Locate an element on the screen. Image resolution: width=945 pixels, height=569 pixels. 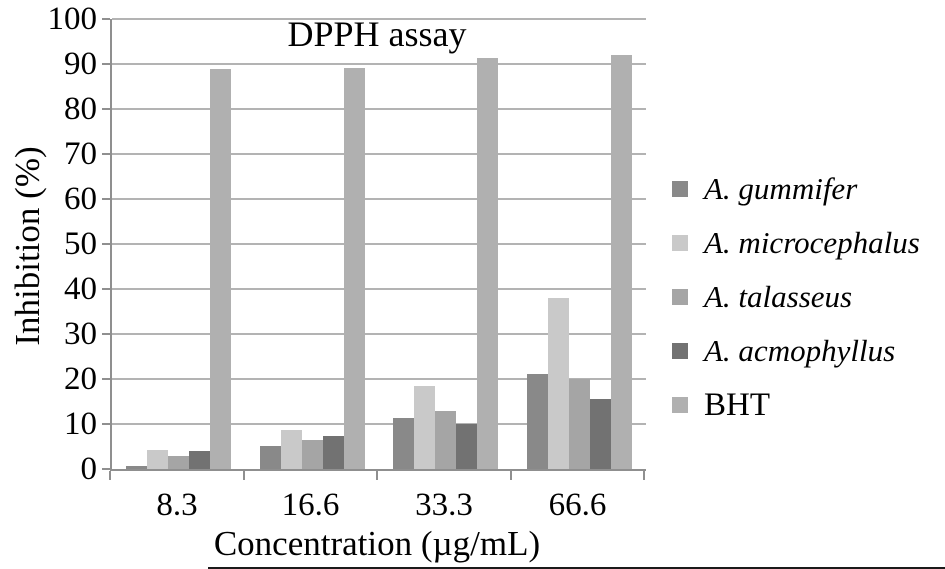
bar-a-gummifer-66.6 is located at coordinates (537, 421).